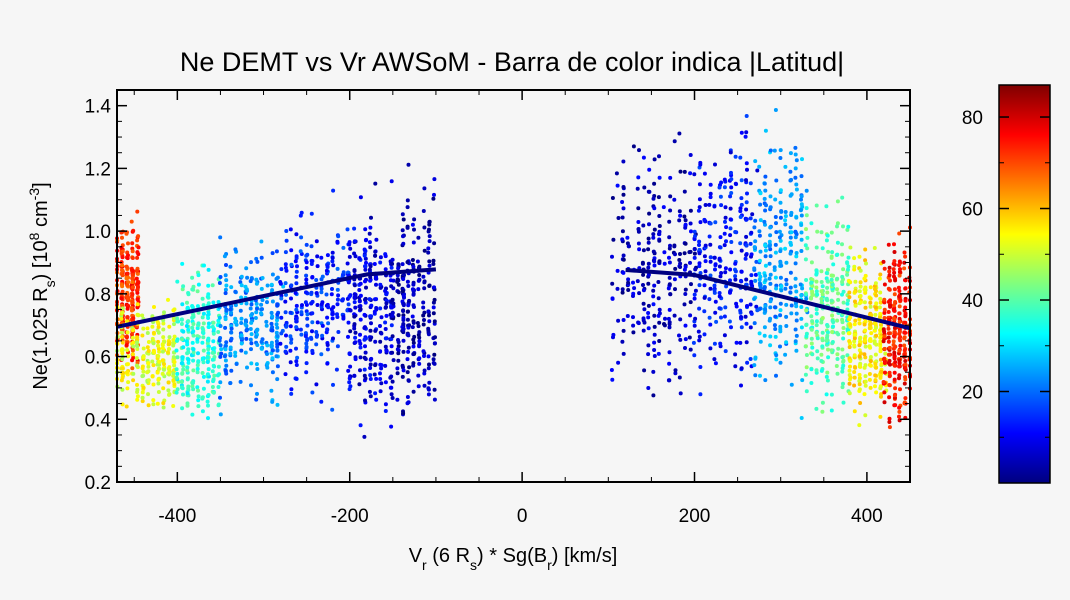  I want to click on y-tick-label: 1.0, so click(98, 232).